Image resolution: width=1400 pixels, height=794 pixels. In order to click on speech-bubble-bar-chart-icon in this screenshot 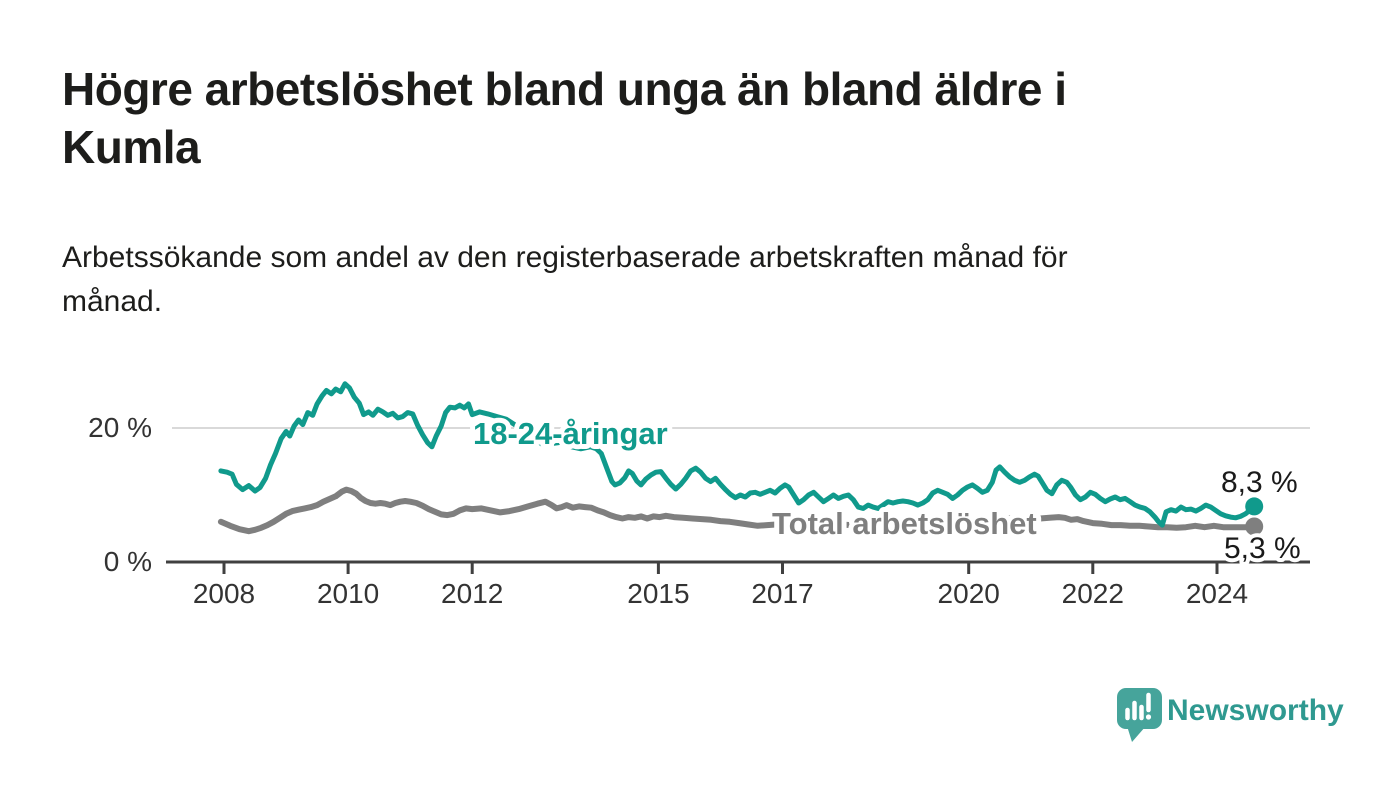, I will do `click(1139, 715)`.